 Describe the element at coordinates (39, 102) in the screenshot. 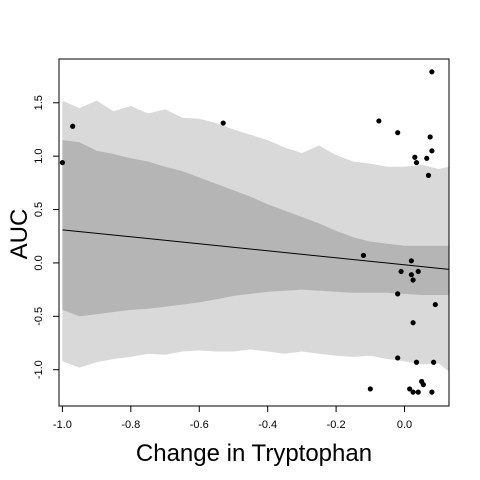

I see `y-tick-label: 1.5` at that location.